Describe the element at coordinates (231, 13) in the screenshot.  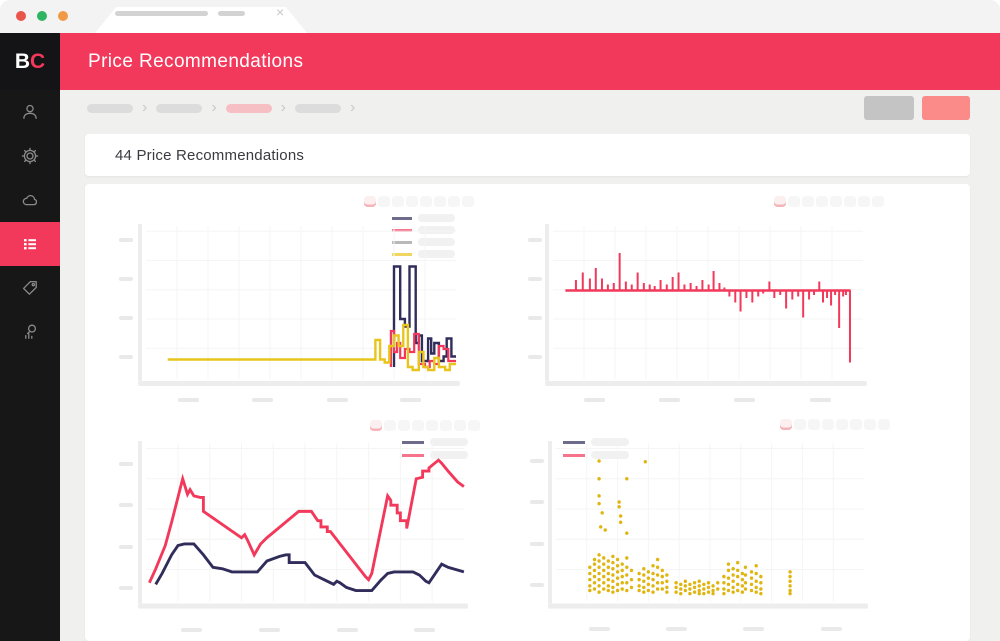
I see `tab-subtitle-placeholder` at that location.